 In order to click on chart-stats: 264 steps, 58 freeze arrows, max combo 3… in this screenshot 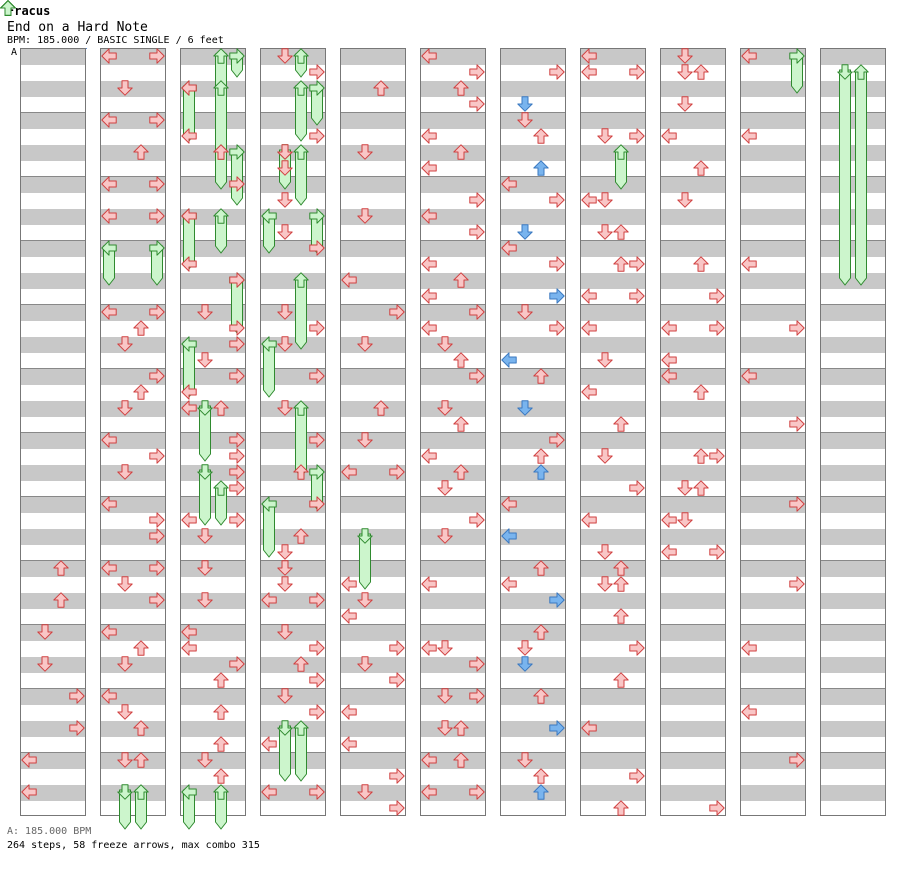, I will do `click(133, 845)`.